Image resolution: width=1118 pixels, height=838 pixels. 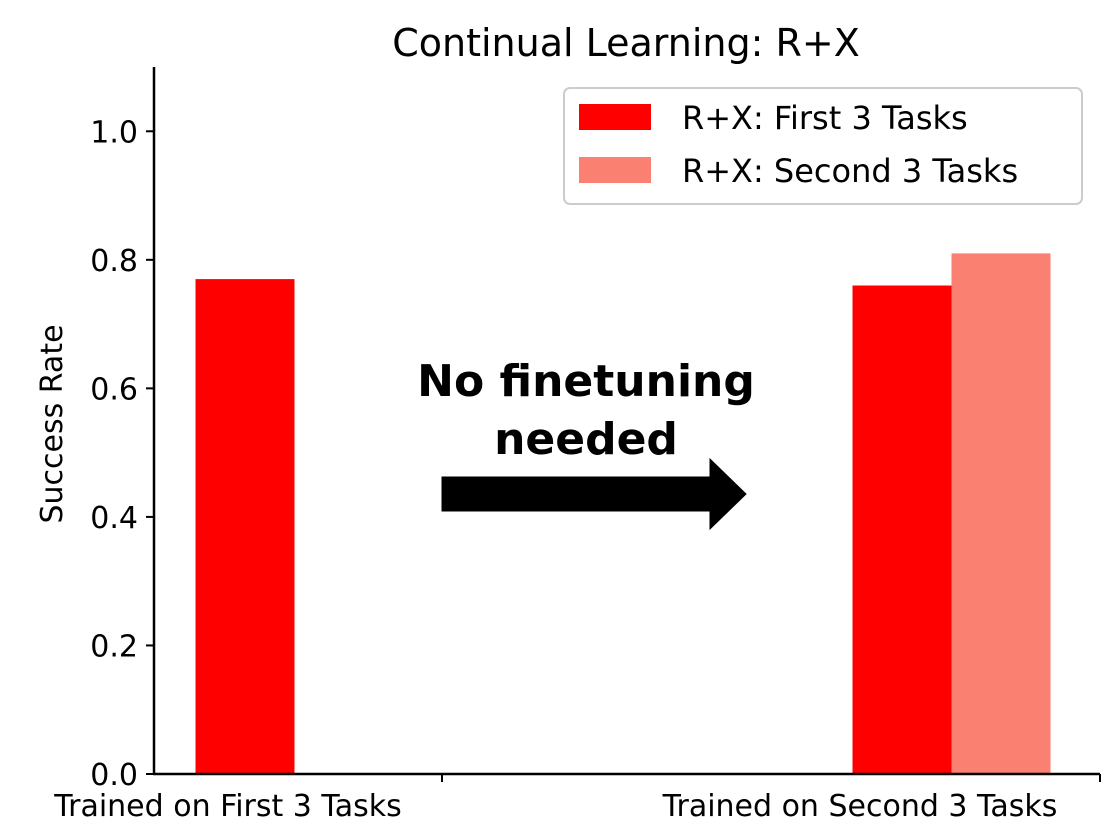 I want to click on annotation-line-2: needed, so click(x=586, y=439).